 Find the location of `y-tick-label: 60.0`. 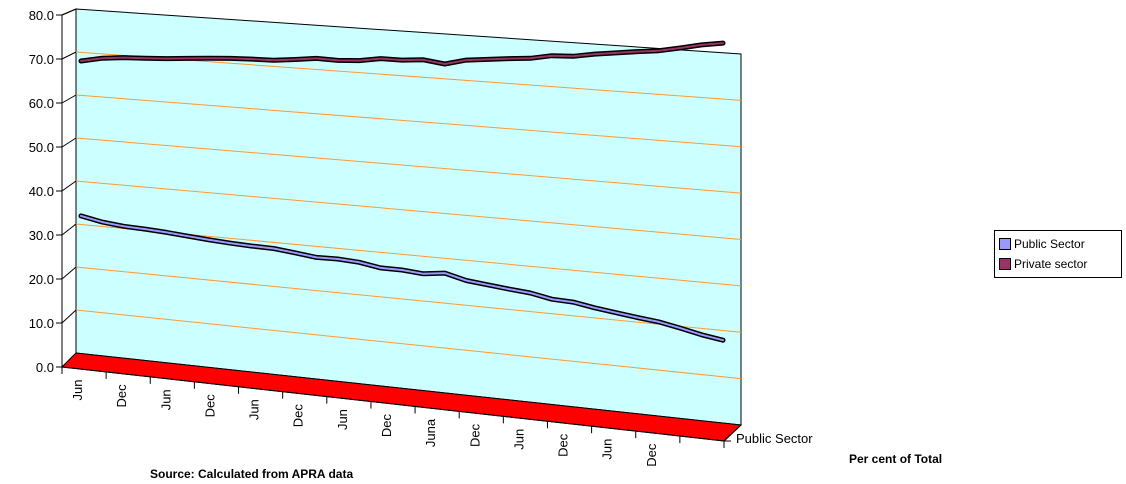

y-tick-label: 60.0 is located at coordinates (41, 103).